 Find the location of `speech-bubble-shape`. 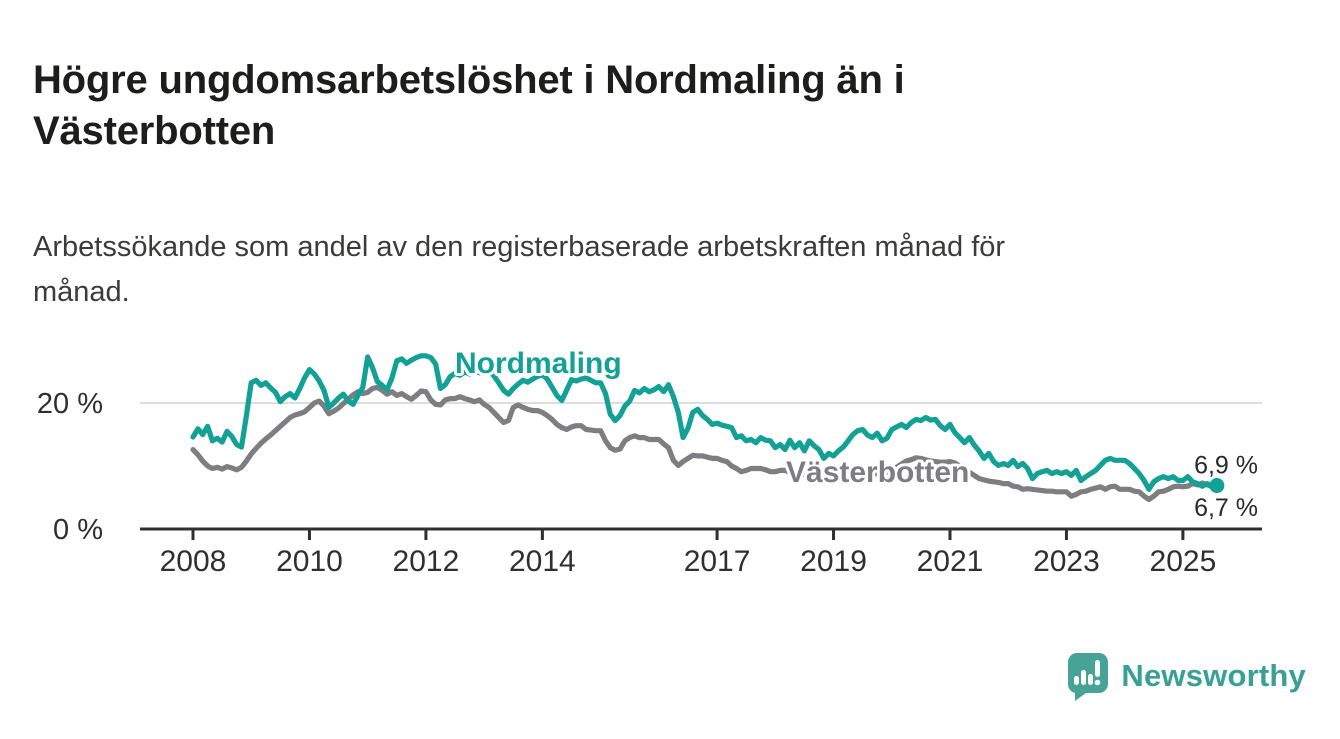

speech-bubble-shape is located at coordinates (1088, 677).